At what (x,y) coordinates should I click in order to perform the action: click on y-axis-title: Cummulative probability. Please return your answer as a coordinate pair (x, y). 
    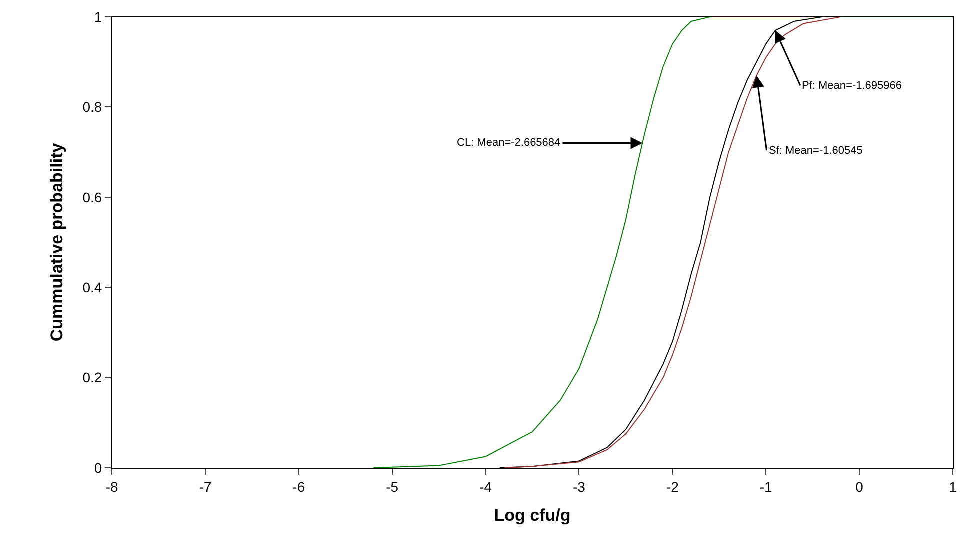
    Looking at the image, I should click on (56, 242).